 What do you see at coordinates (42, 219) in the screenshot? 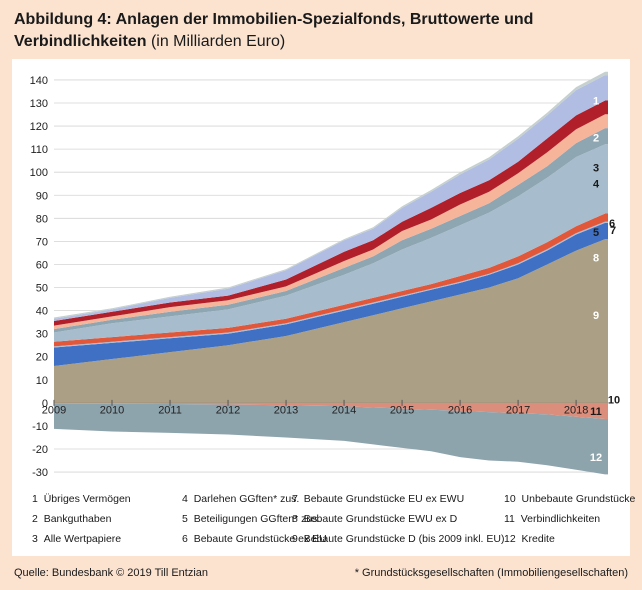
I see `y-tick-label: 80` at bounding box center [42, 219].